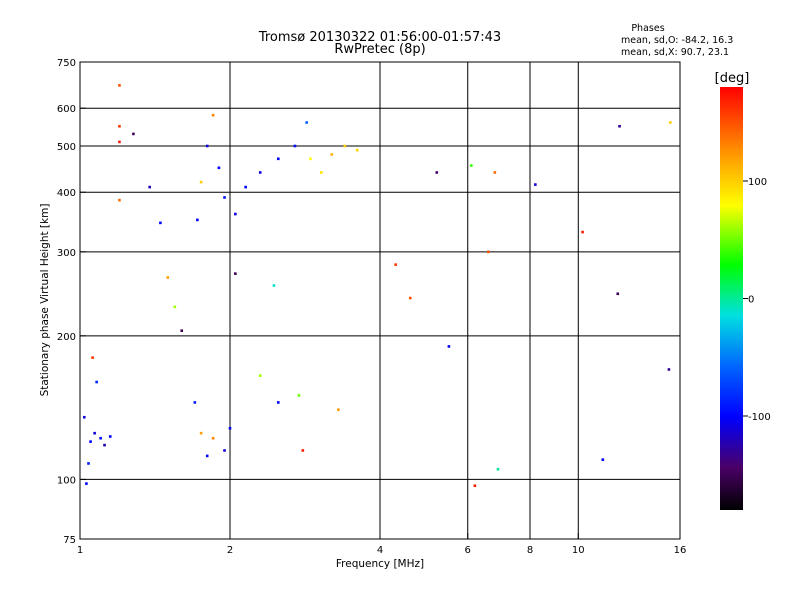 Image resolution: width=800 pixels, height=600 pixels. Describe the element at coordinates (757, 300) in the screenshot. I see `colorbar-ticks: 100 0 -100` at that location.